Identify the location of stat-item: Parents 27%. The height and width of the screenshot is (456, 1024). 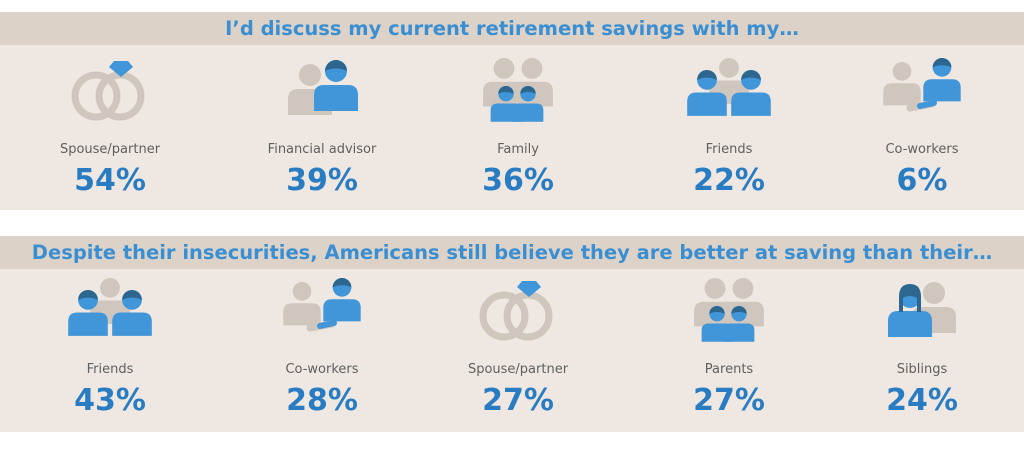
(729, 347).